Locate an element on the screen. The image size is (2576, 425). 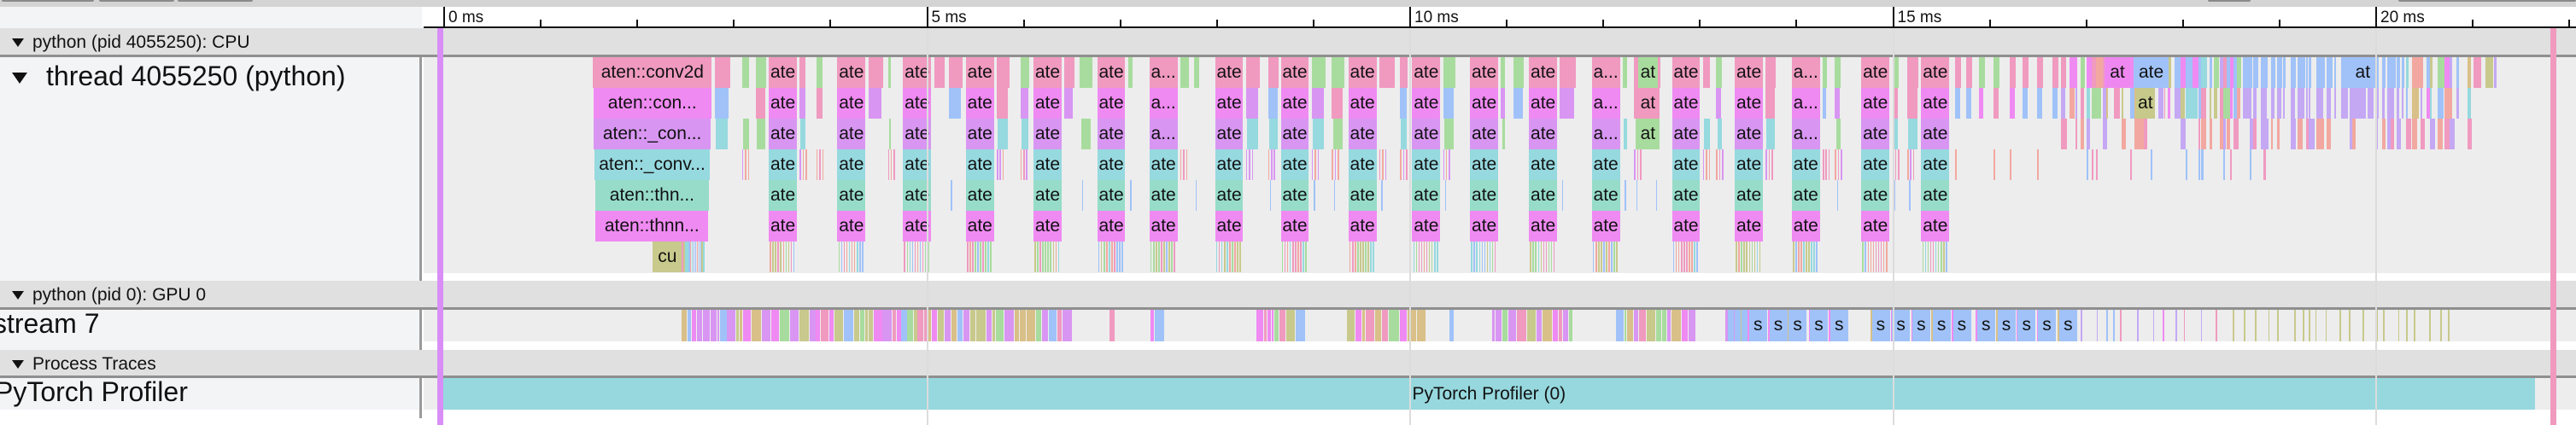
collapse-caret-icon is located at coordinates (19, 79).